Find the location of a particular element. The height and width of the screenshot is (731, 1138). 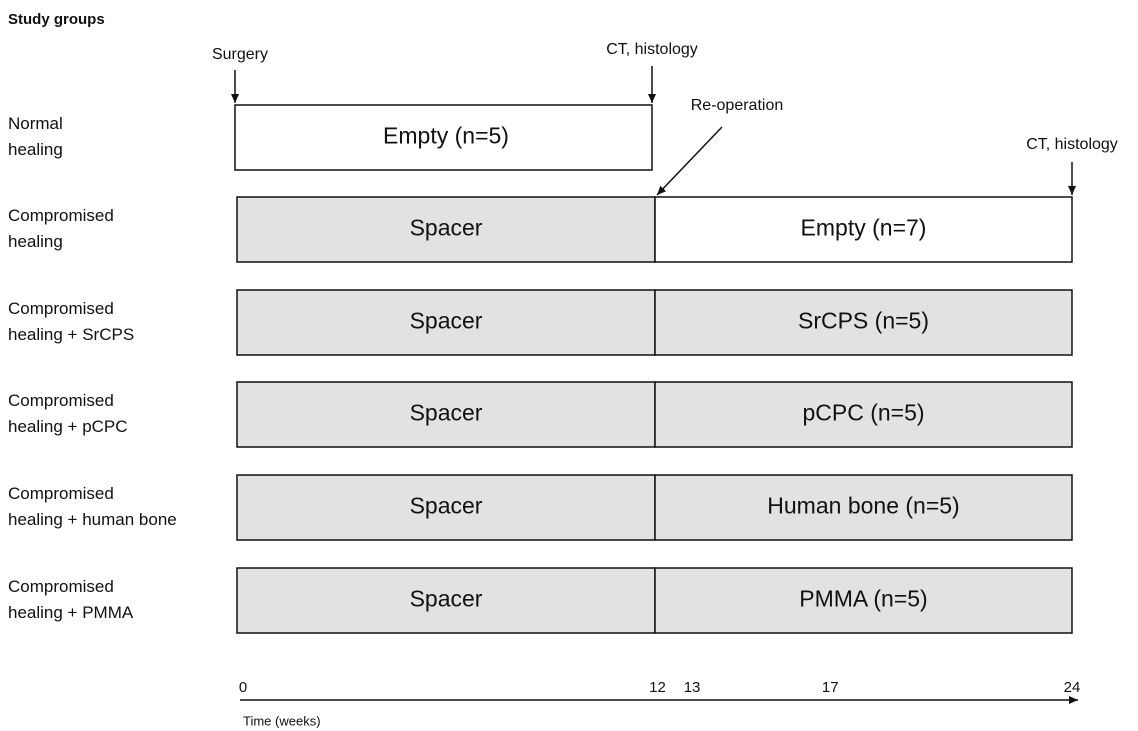

phase-text: Human bone (n=5) is located at coordinates (863, 506).